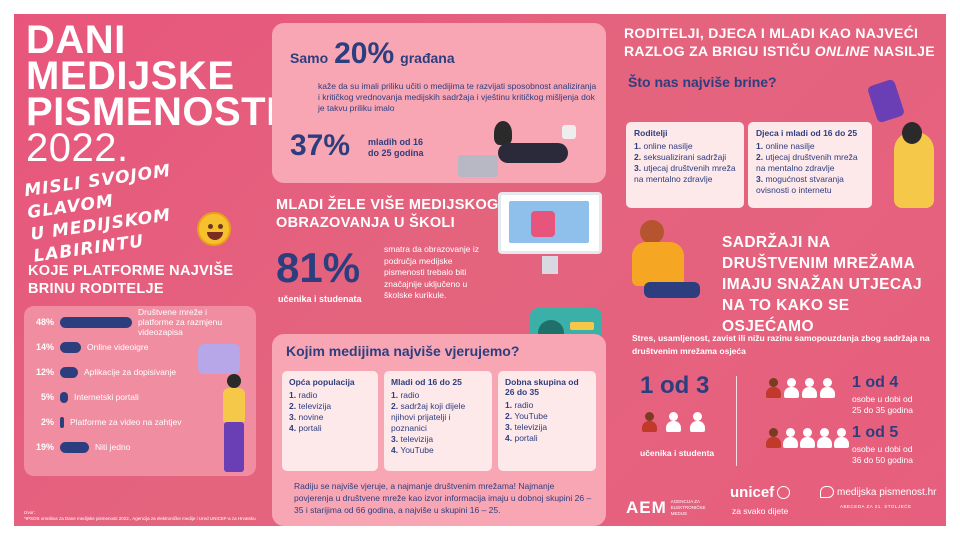 Image resolution: width=960 pixels, height=540 pixels. Describe the element at coordinates (533, 153) in the screenshot. I see `student-body-icon` at that location.